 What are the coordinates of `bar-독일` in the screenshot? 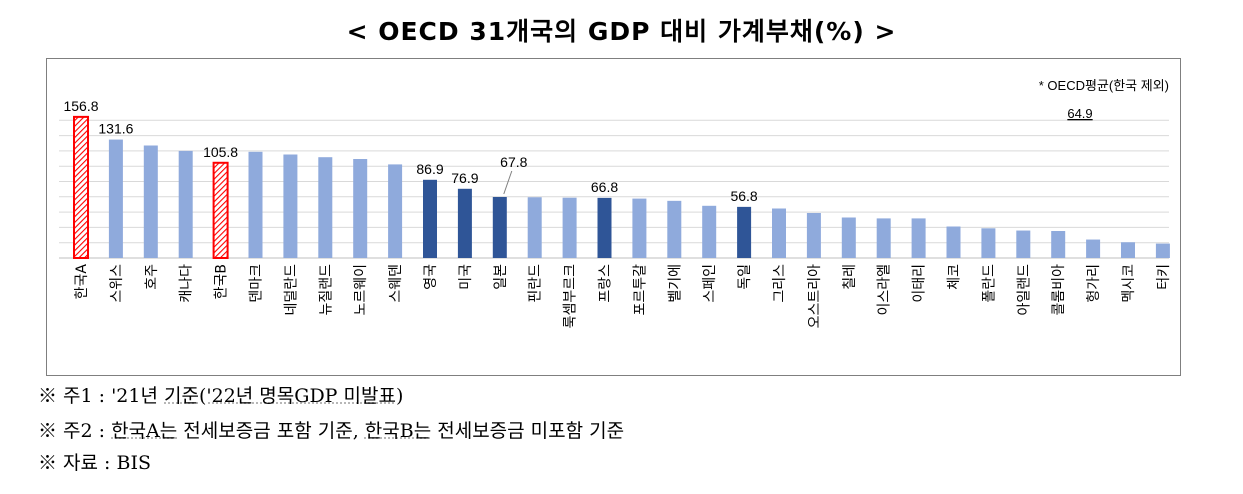 It's located at (744, 232).